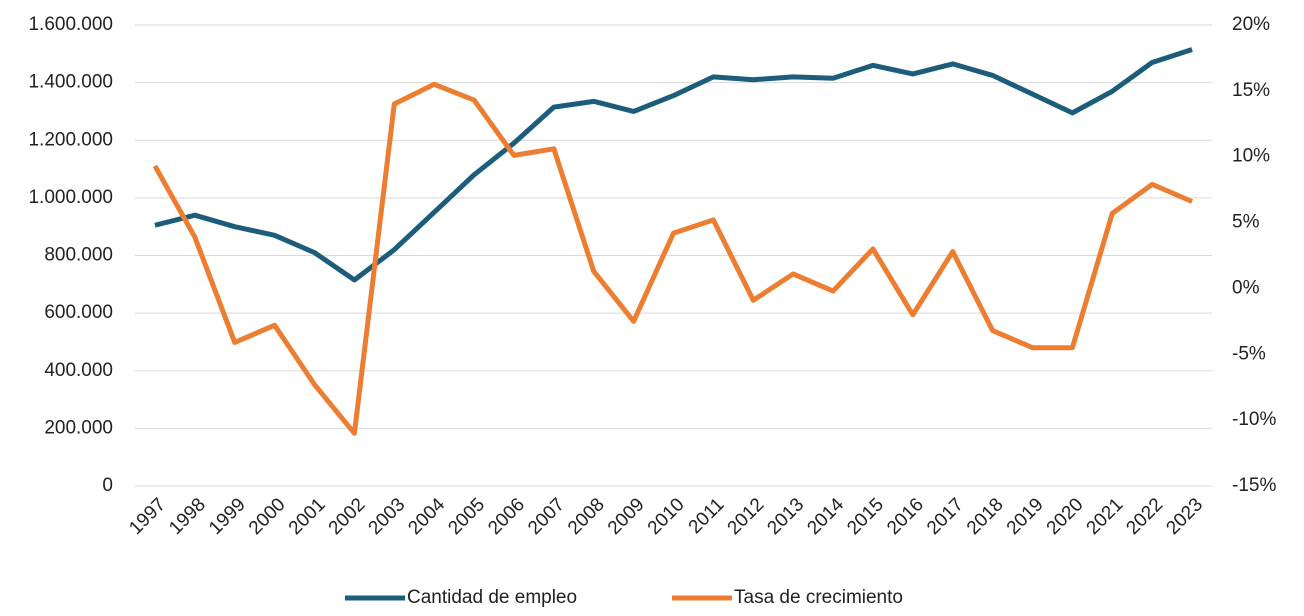  What do you see at coordinates (746, 516) in the screenshot?
I see `x-tick-label: 2012` at bounding box center [746, 516].